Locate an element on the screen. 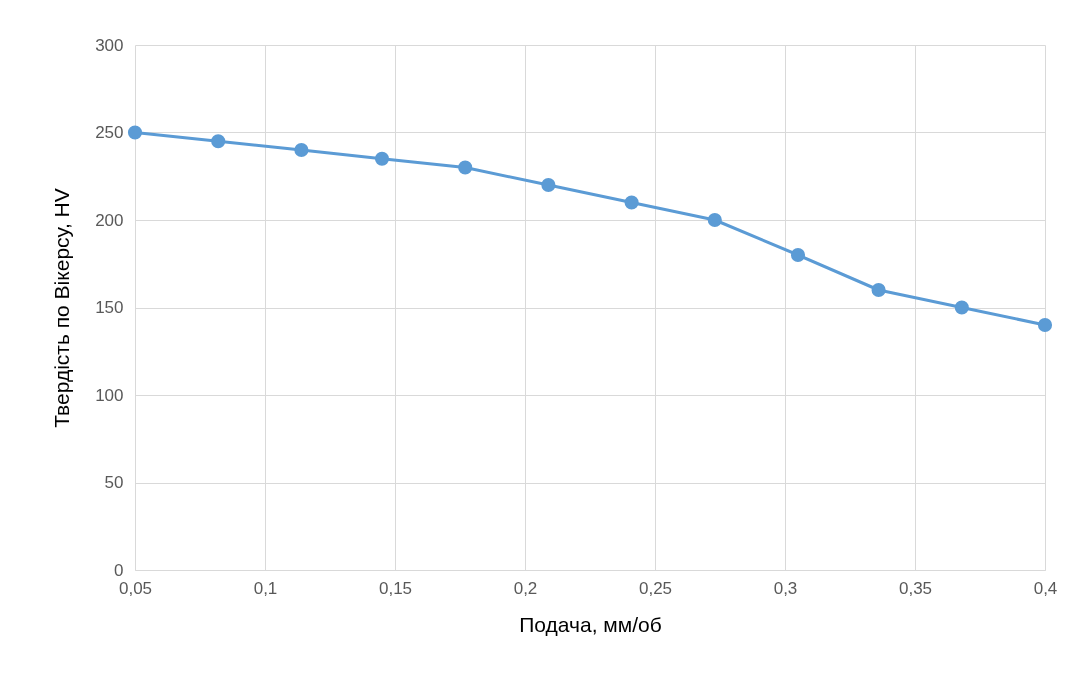  y-tick-label: 150 is located at coordinates (109, 307).